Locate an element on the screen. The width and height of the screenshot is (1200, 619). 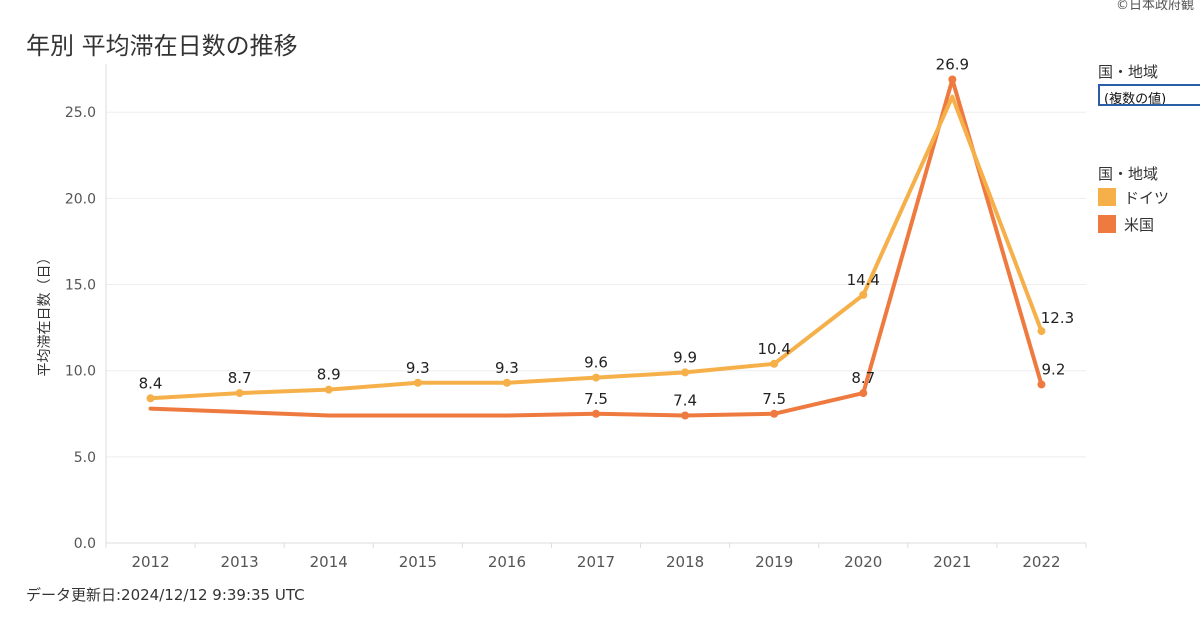
legend-item-germany: ドイツ is located at coordinates (1133, 197).